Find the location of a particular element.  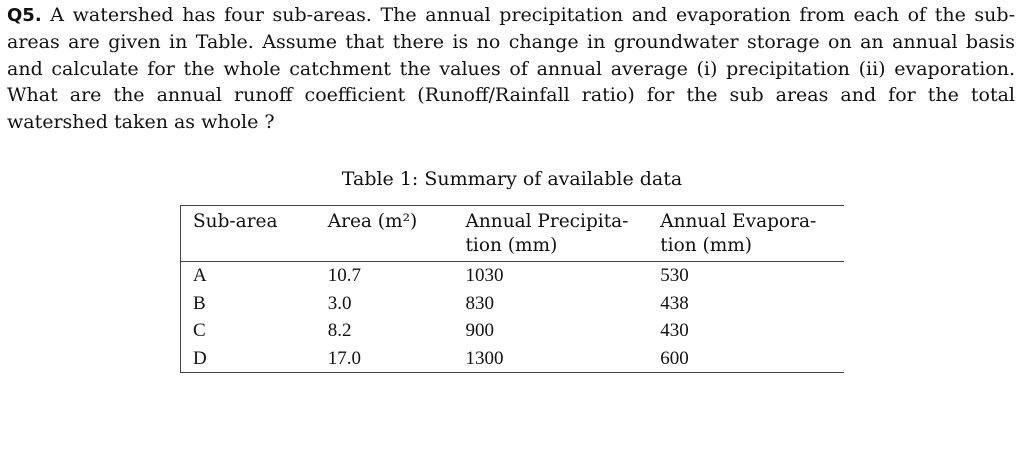

cell-evaporation: 438 is located at coordinates (674, 303).